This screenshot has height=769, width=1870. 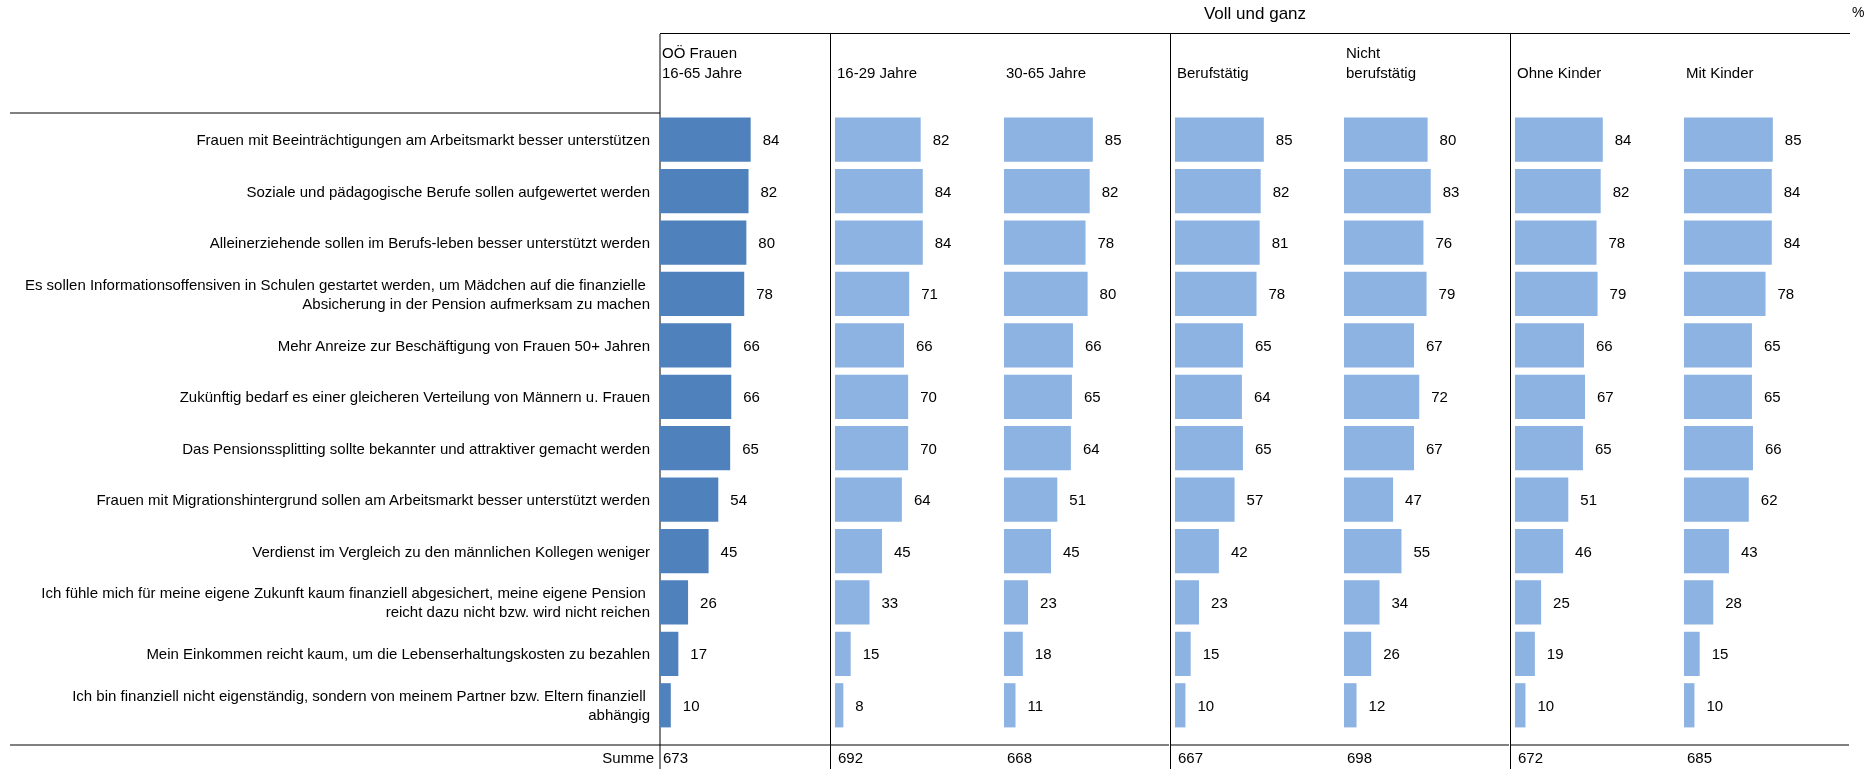 I want to click on y-tick-label: Verdienst im Vergleich zu den männlichen Kollegen weniger, so click(x=451, y=551).